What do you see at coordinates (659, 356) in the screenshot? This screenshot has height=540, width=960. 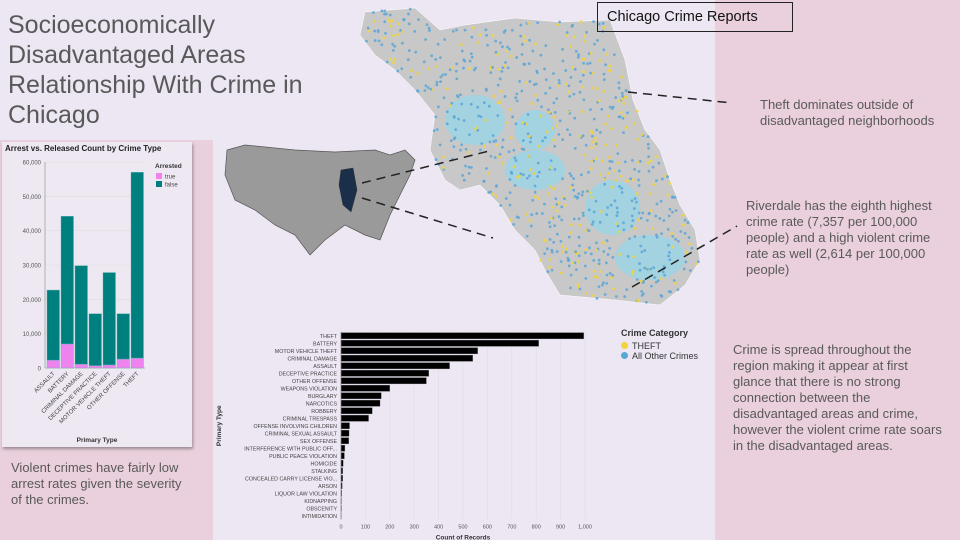 I see `legend-item-other: All Other Crimes` at bounding box center [659, 356].